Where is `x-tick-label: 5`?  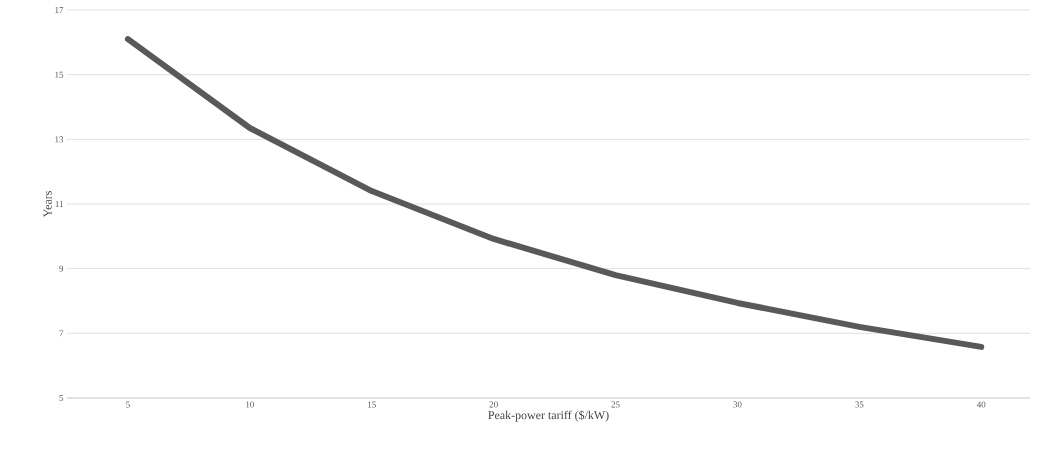 x-tick-label: 5 is located at coordinates (128, 404).